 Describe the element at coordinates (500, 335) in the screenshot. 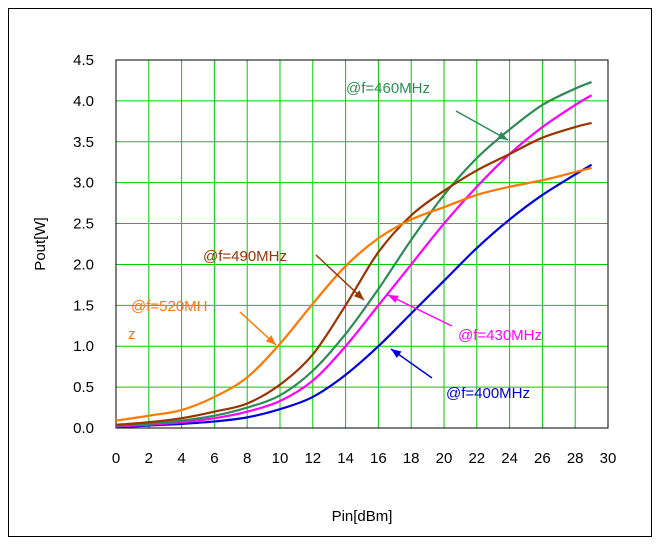

I see `series-annotation-label: @f=430MHz` at that location.